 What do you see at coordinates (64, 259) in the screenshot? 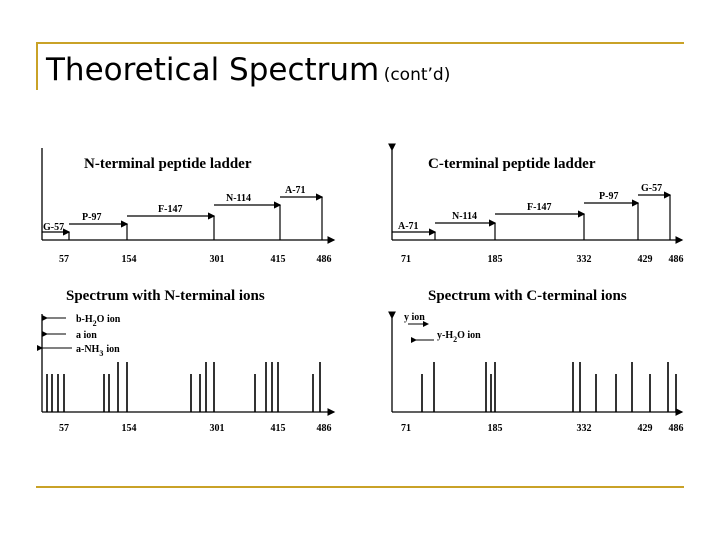
I see `n-ladder-tick-1: 57` at bounding box center [64, 259].